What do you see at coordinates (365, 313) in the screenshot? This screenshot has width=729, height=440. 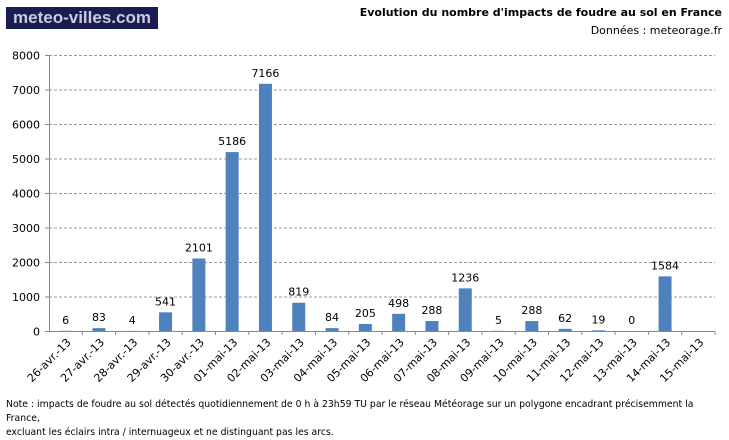 I see `data-label: 205` at bounding box center [365, 313].